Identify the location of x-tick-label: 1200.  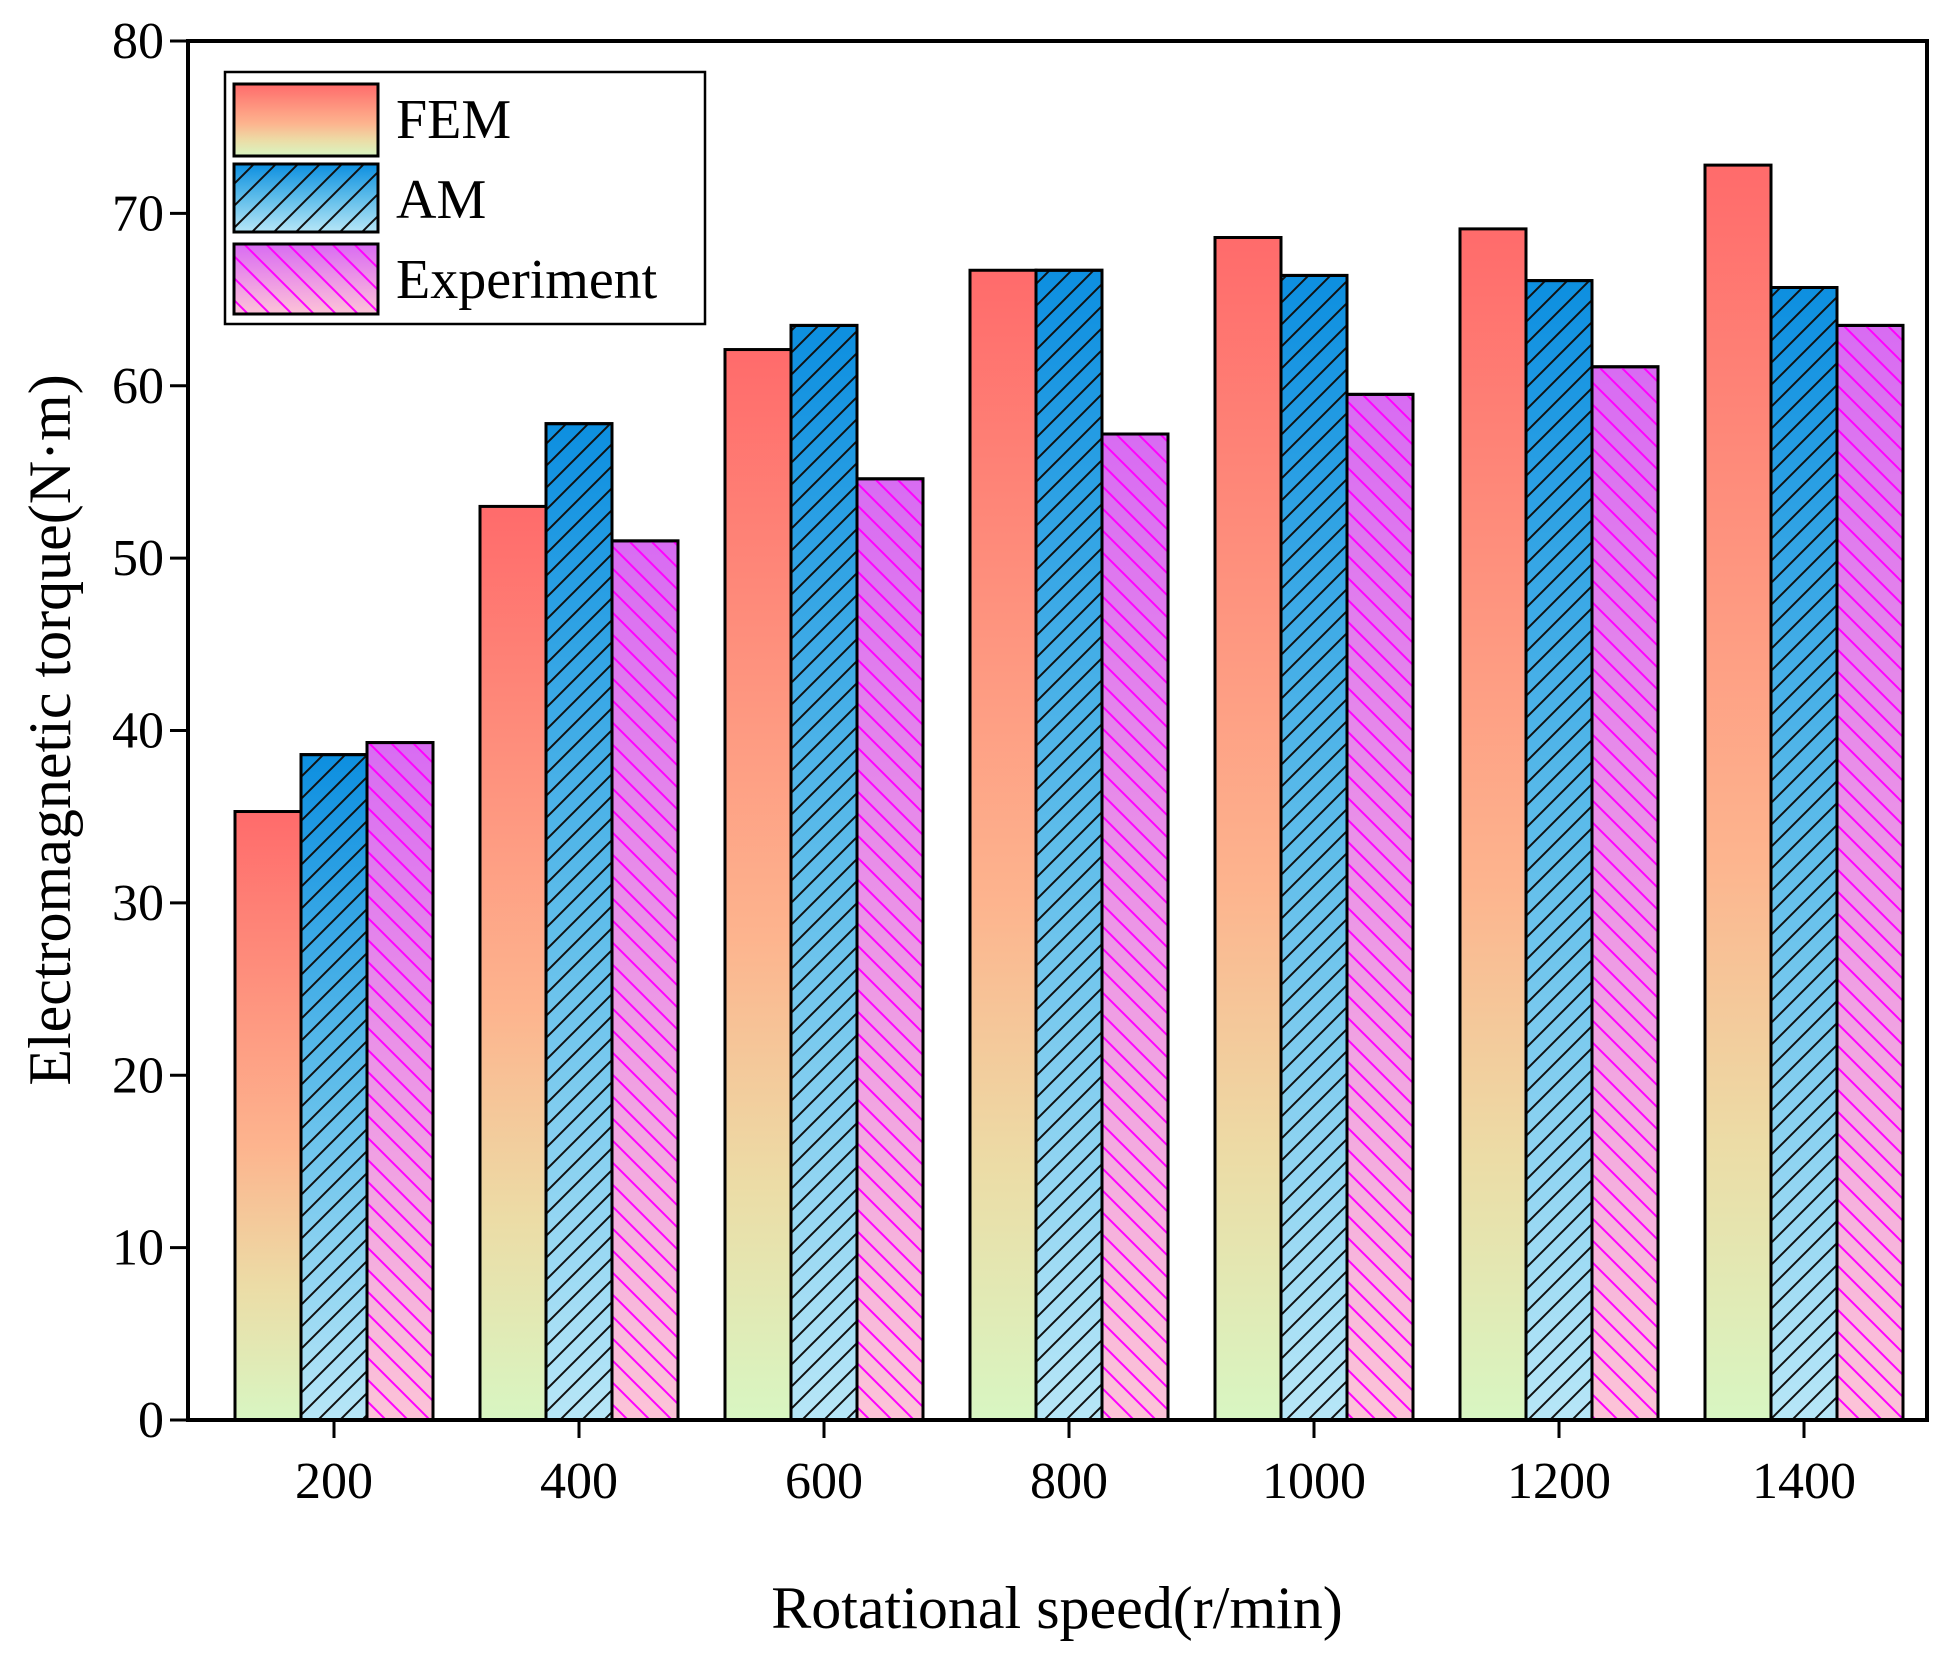
(1559, 1481).